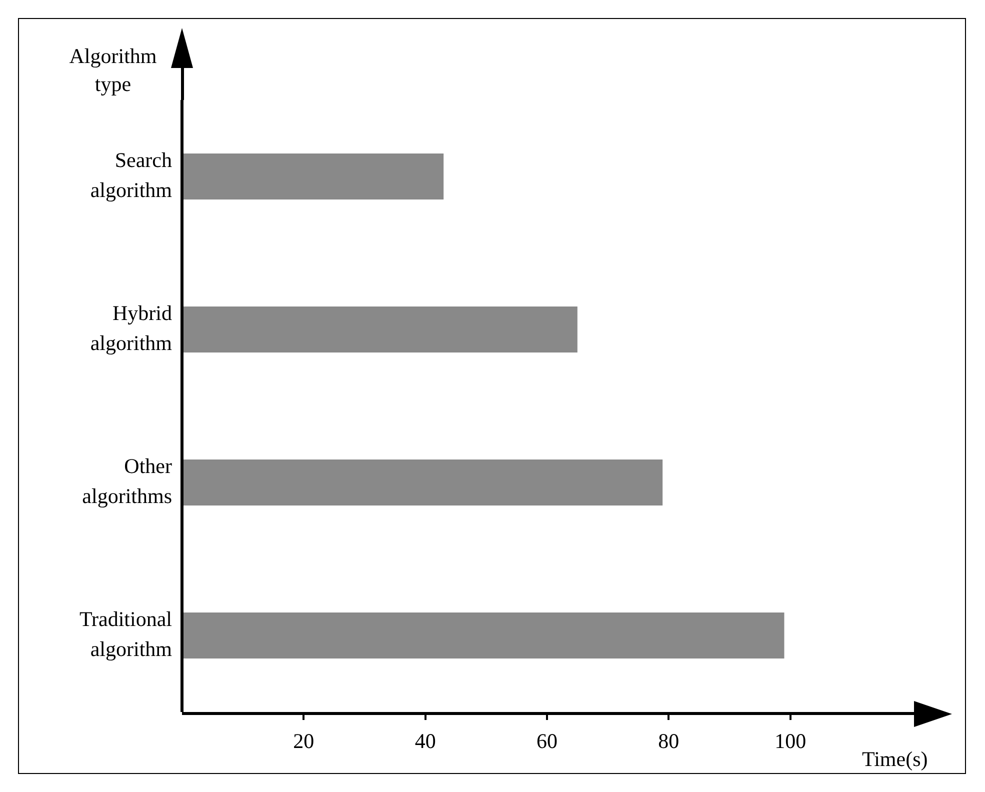 This screenshot has width=985, height=792. Describe the element at coordinates (790, 741) in the screenshot. I see `x-tick-label: 100` at that location.